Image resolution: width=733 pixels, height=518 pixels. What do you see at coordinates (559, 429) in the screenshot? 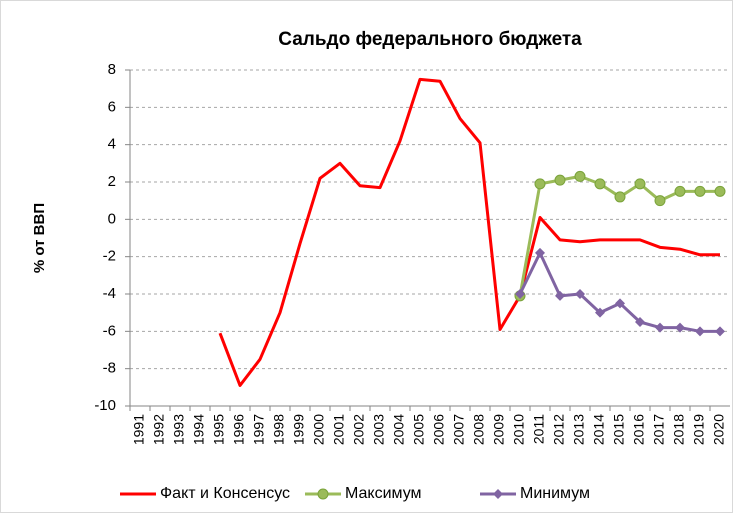
I see `x-tick-label: 2012` at bounding box center [559, 429].